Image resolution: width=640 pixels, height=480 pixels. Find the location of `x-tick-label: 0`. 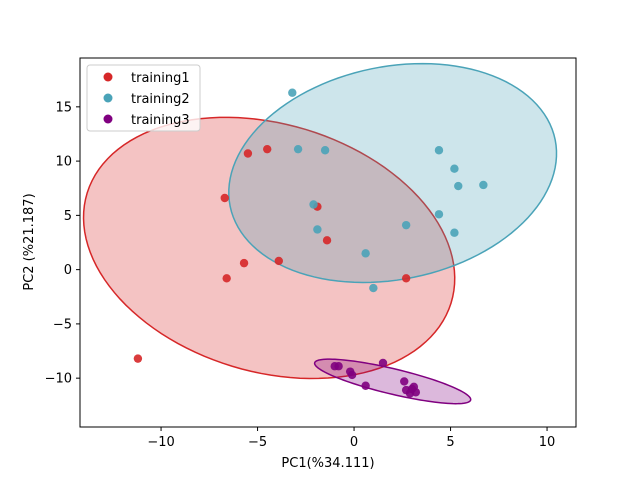

x-tick-label: 0 is located at coordinates (354, 442).